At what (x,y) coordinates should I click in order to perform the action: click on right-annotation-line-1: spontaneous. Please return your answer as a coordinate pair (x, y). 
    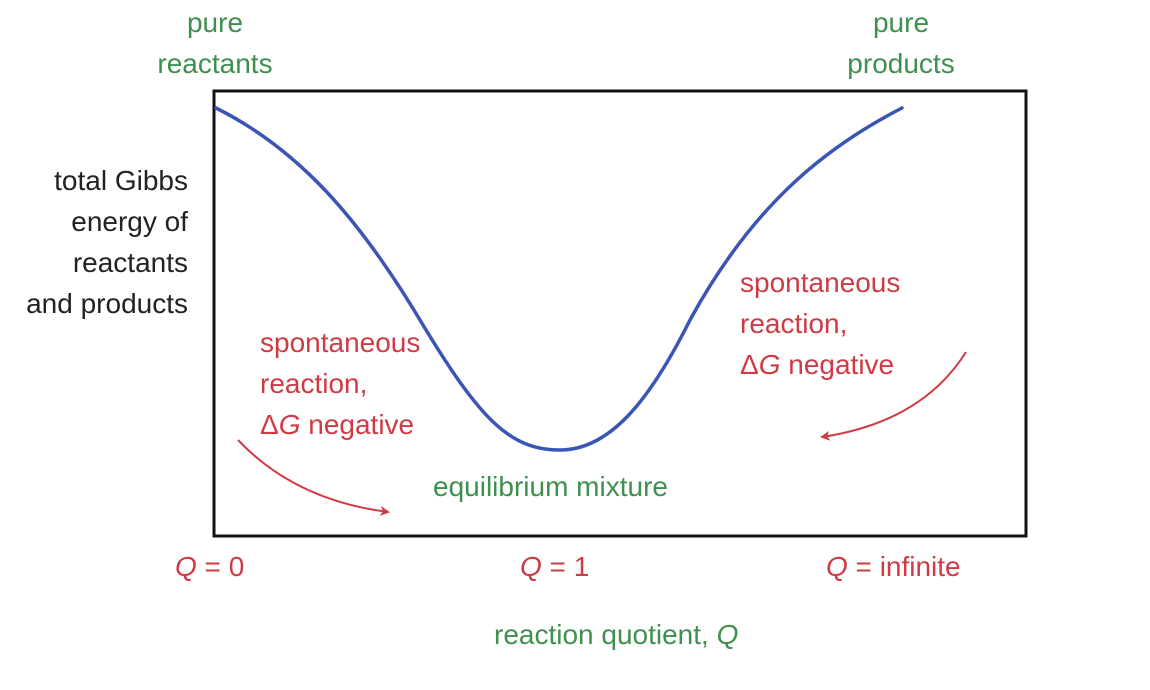
    Looking at the image, I should click on (820, 282).